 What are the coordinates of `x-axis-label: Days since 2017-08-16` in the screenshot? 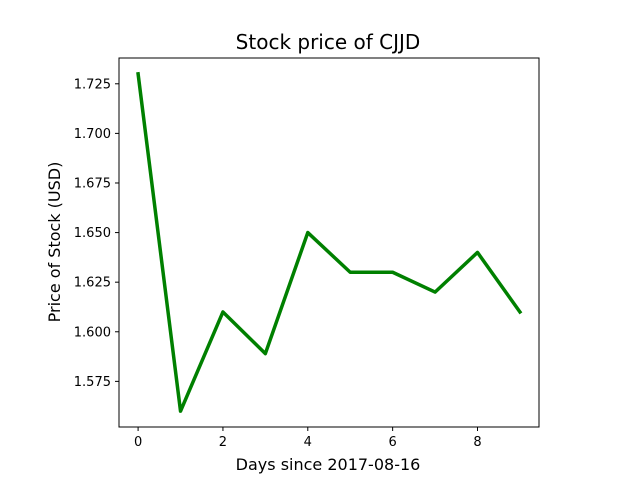 It's located at (328, 464).